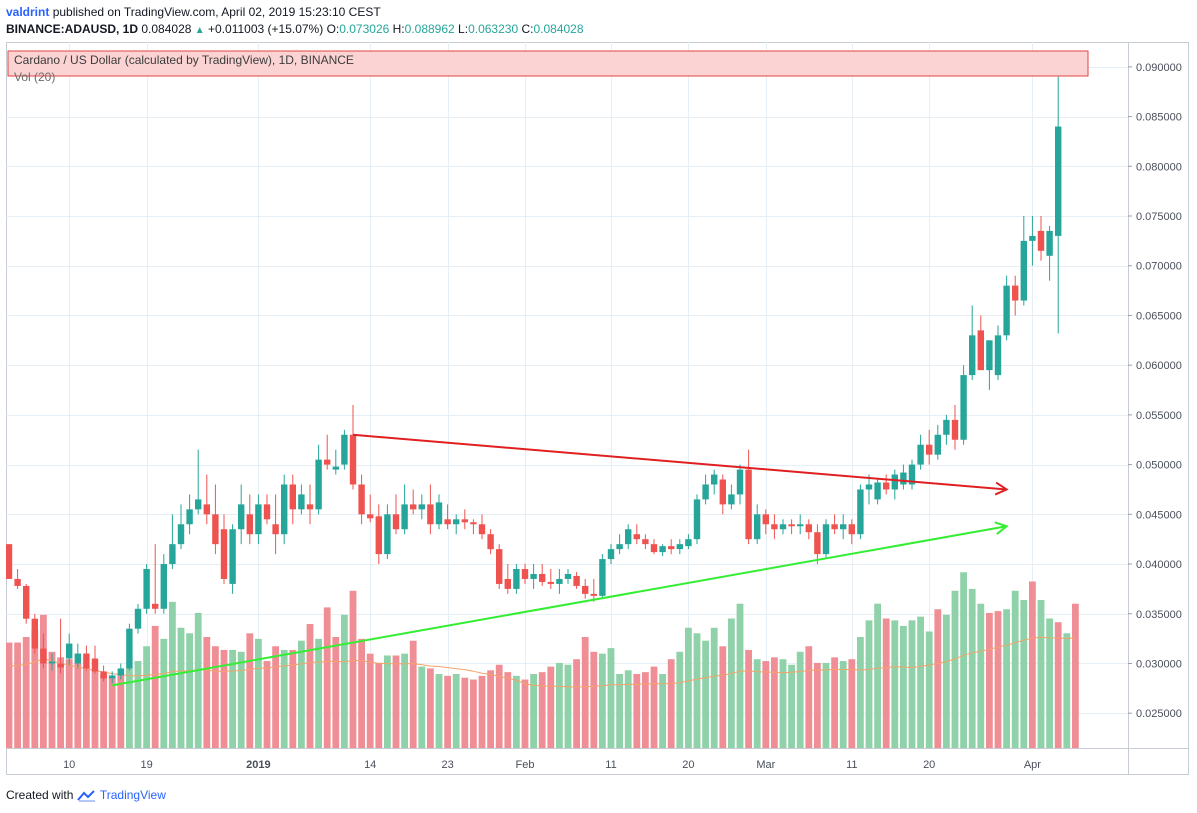 This screenshot has height=813, width=1197. I want to click on tradingview-link: TradingView, so click(132, 795).